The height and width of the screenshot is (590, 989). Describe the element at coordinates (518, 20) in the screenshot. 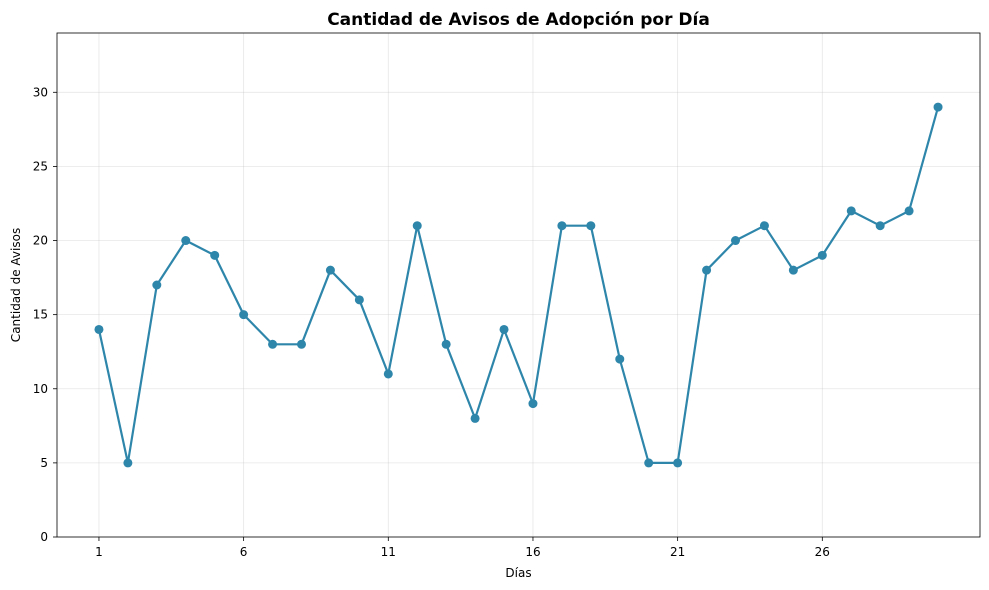

I see `chart-title: Cantidad de Avisos de Adopción por Día` at that location.